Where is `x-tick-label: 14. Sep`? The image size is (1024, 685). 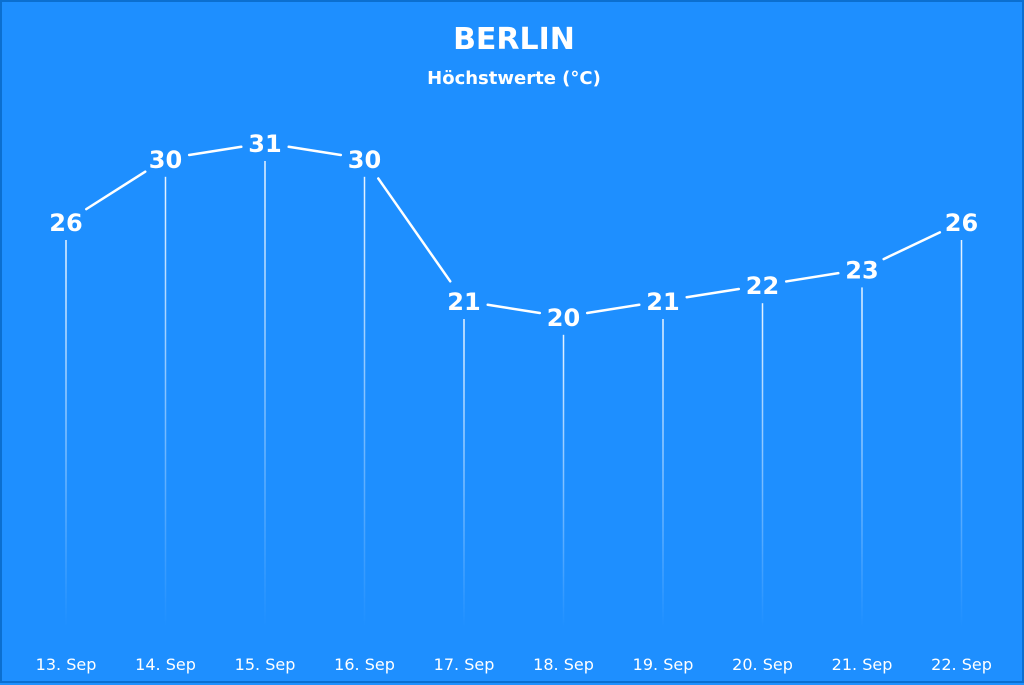
x-tick-label: 14. Sep is located at coordinates (165, 664).